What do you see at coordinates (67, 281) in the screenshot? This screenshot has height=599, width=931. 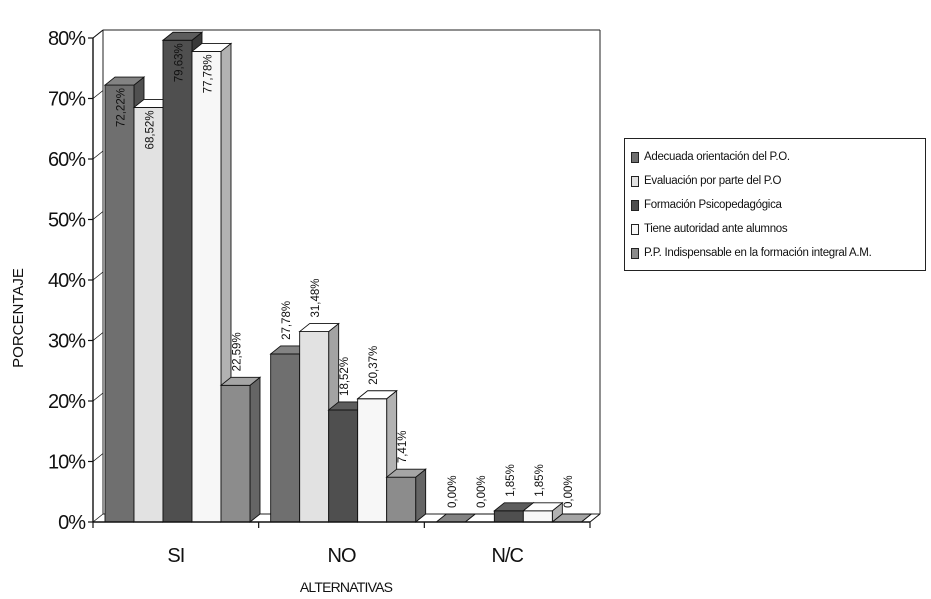 I see `y-tick-label: 40%` at bounding box center [67, 281].